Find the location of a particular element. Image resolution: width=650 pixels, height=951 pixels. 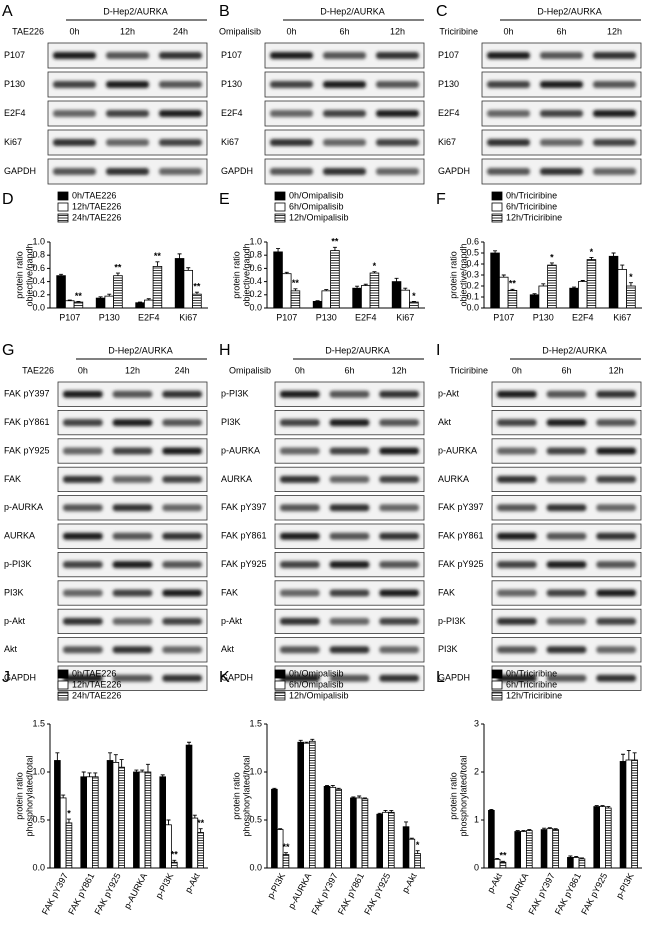

legend-label: 6h/Omipalisib is located at coordinates (316, 206).